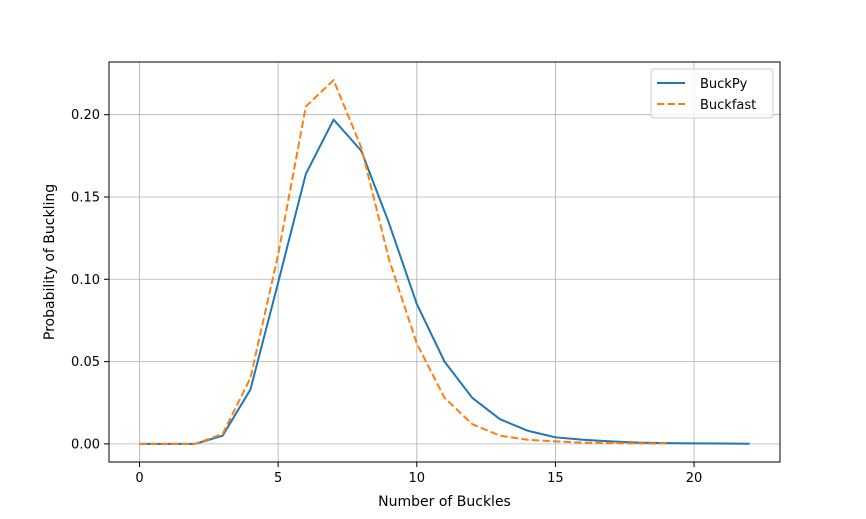 This screenshot has width=866, height=519. What do you see at coordinates (555, 478) in the screenshot?
I see `x-tick-label: 15` at bounding box center [555, 478].